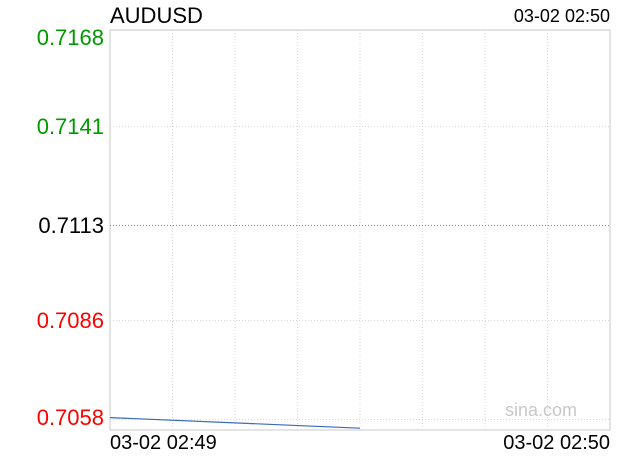  I want to click on price-line, so click(235, 423).